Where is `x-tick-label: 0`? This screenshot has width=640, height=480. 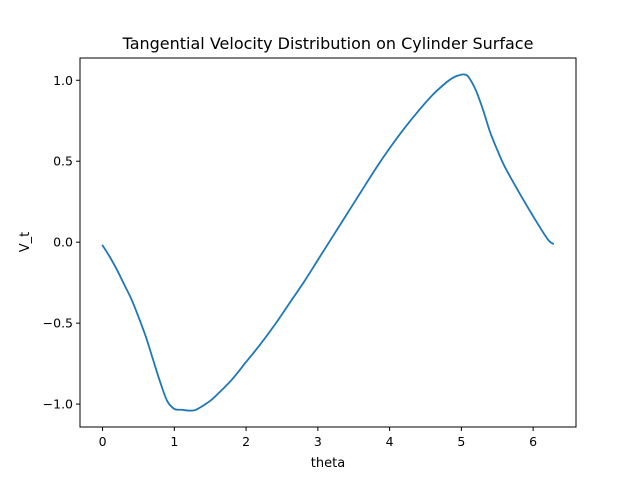
x-tick-label: 0 is located at coordinates (103, 441).